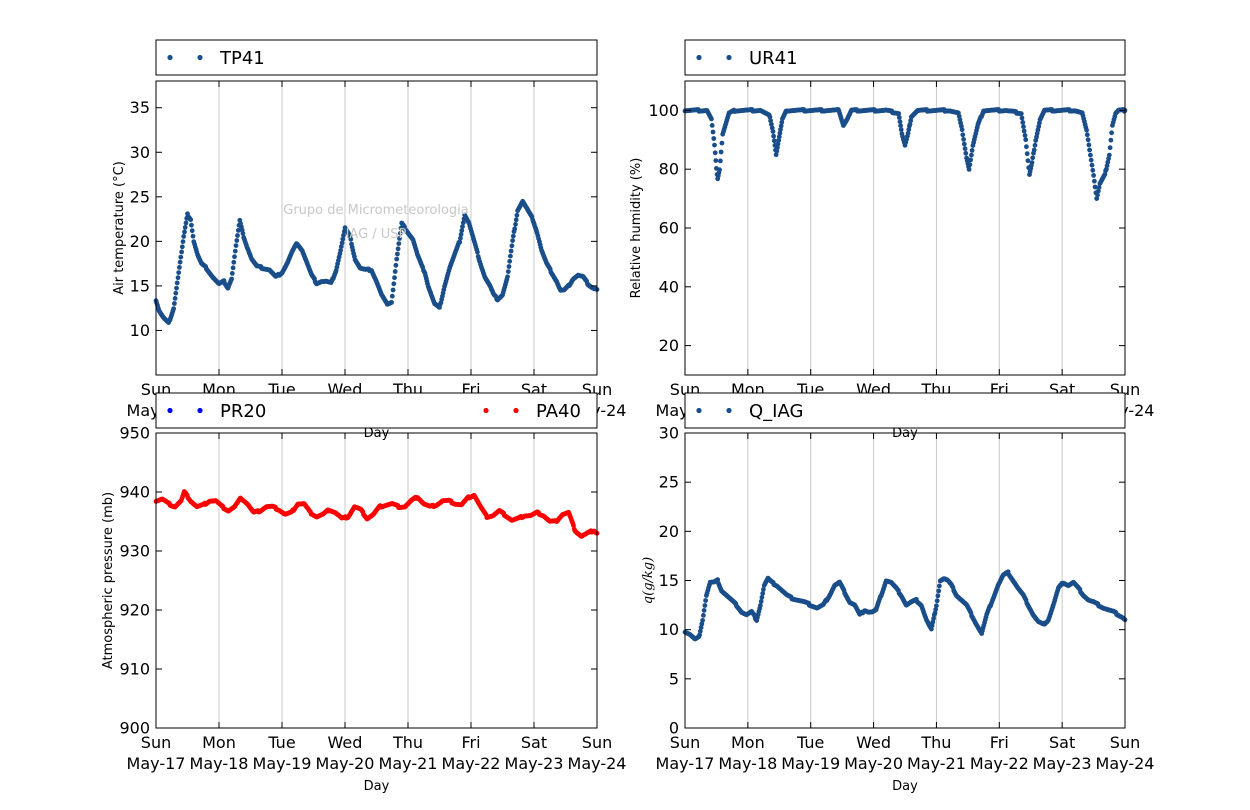 The width and height of the screenshot is (1250, 810). I want to click on x-tick-label-date: May-24, so click(1125, 763).